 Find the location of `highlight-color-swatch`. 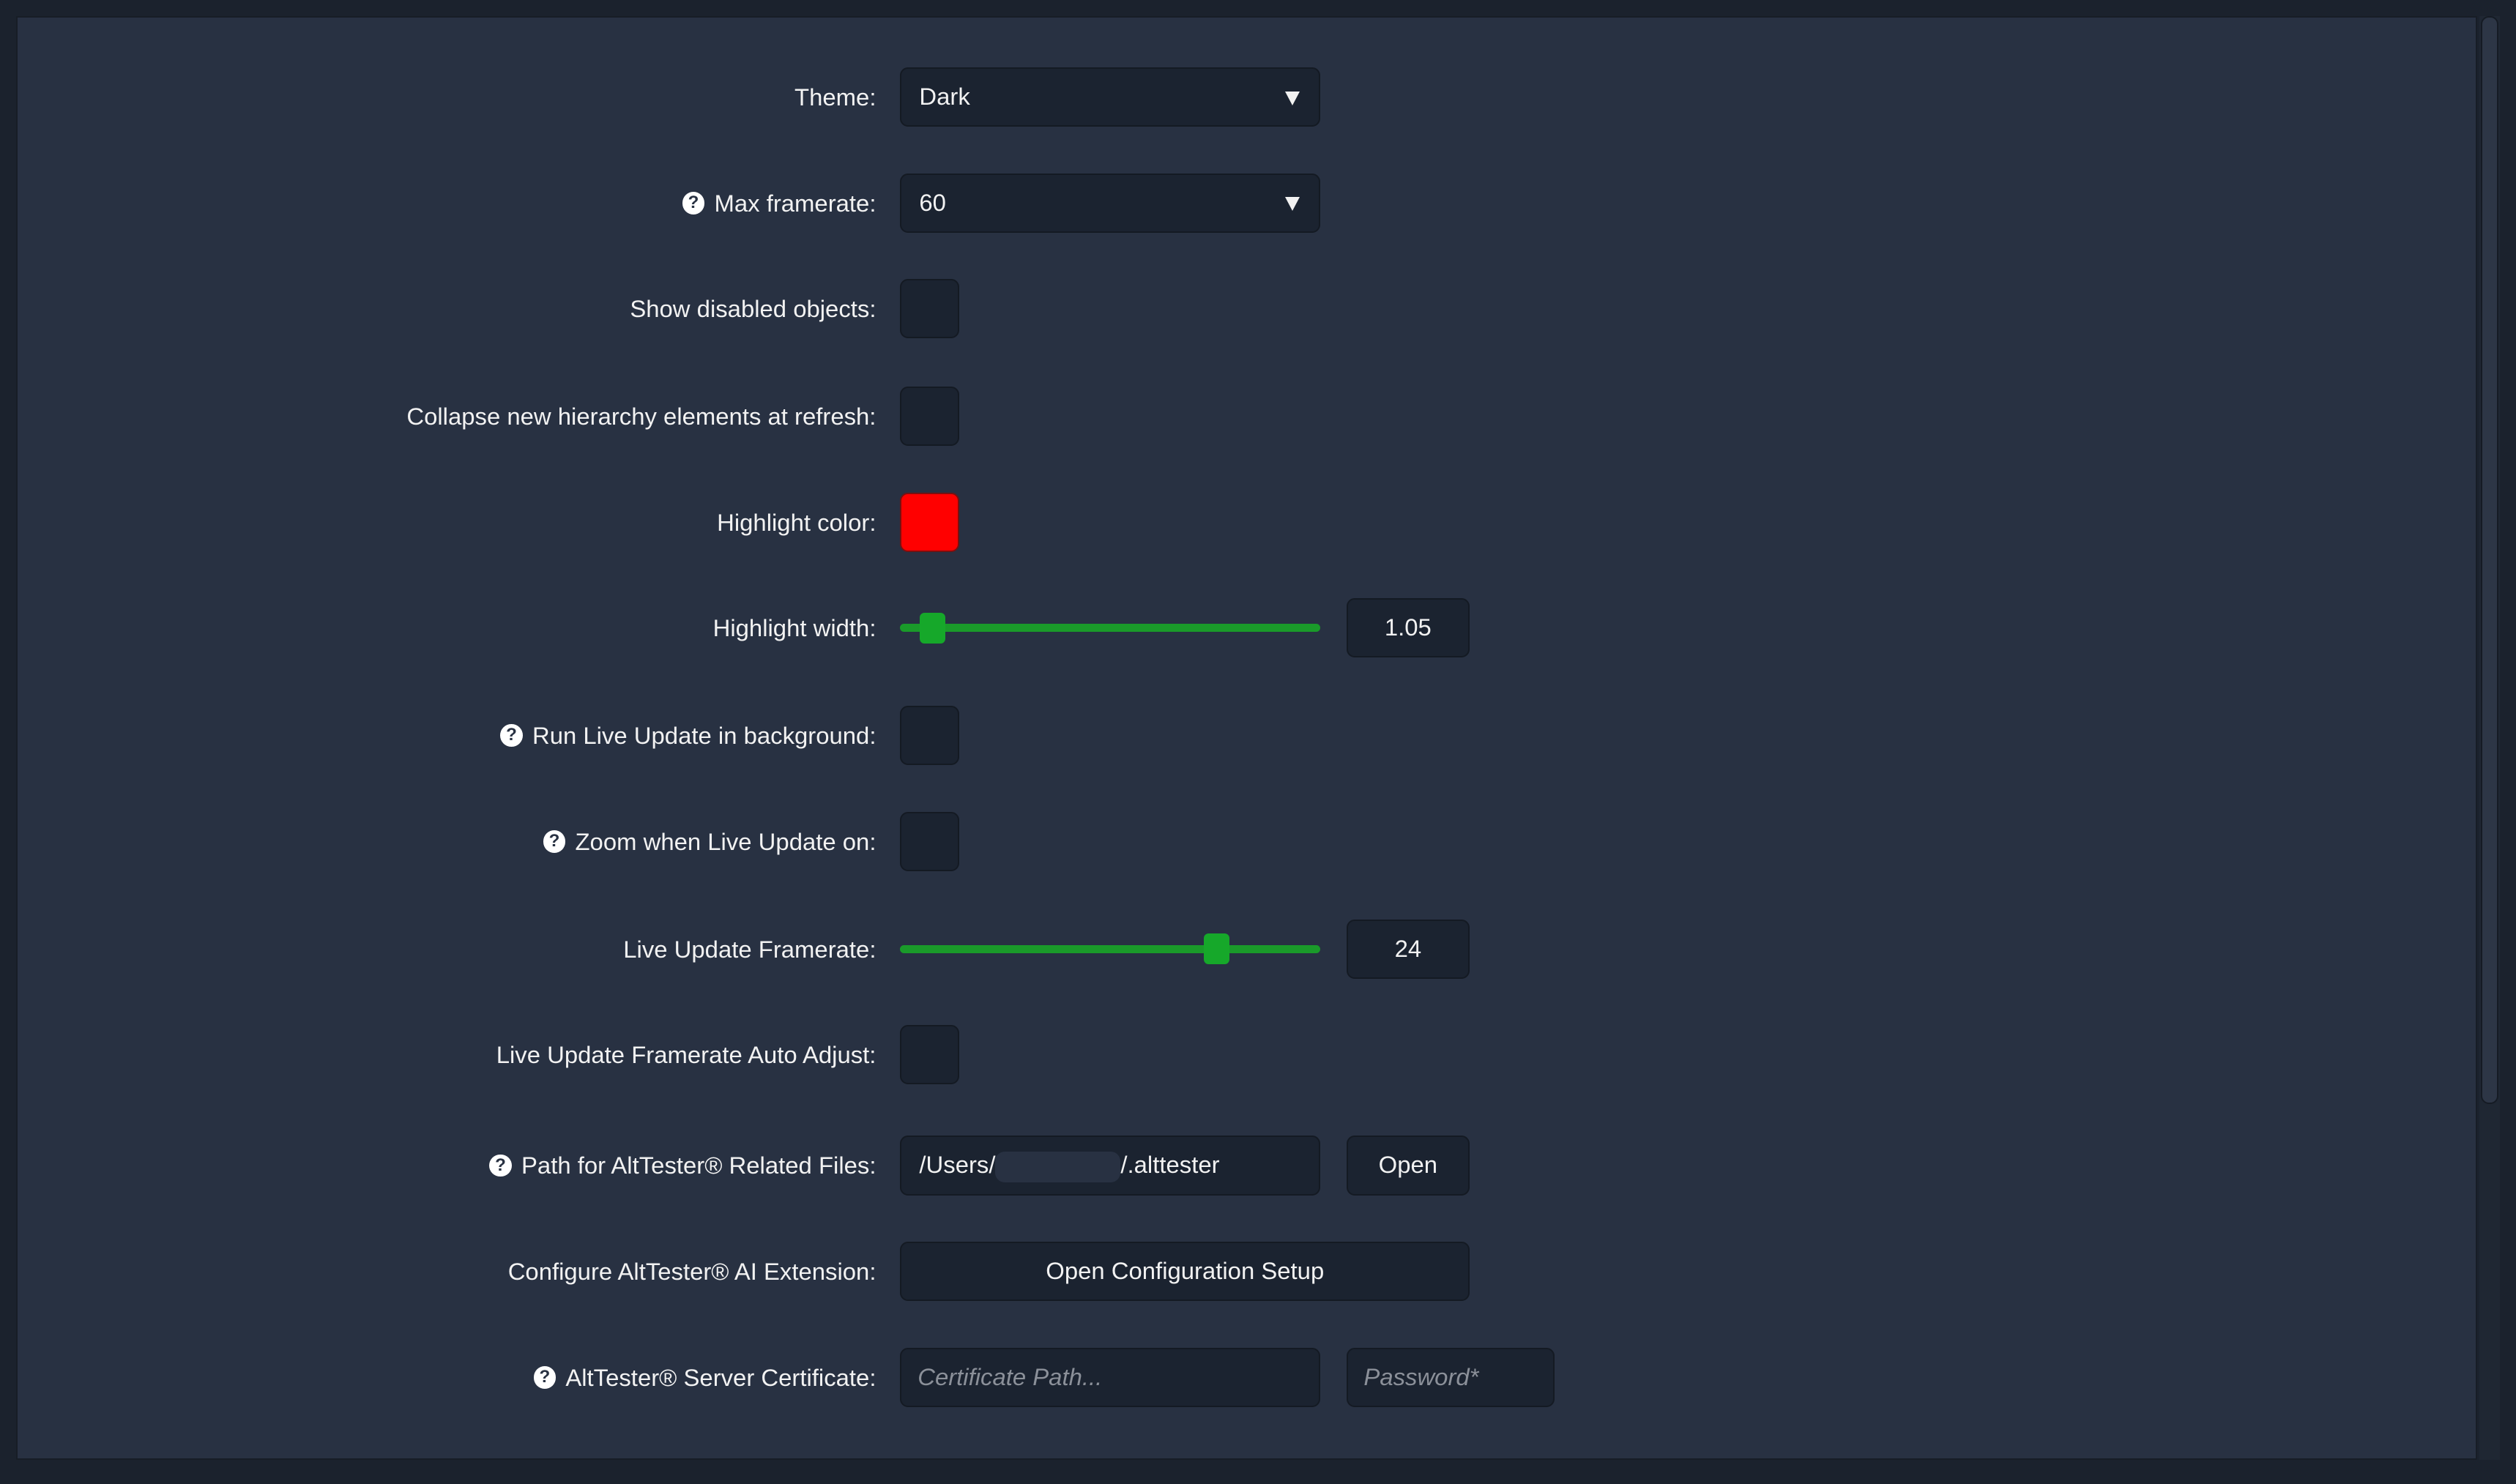

highlight-color-swatch is located at coordinates (930, 522).